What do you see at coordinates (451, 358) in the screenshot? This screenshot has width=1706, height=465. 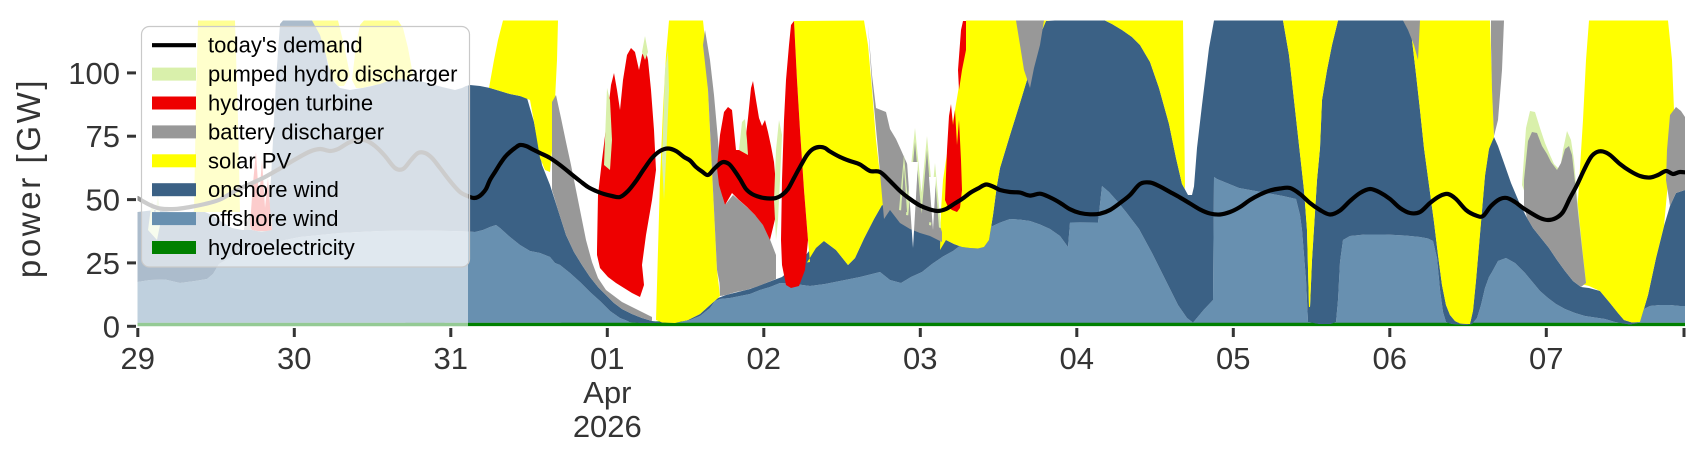 I see `svg-text: 31` at bounding box center [451, 358].